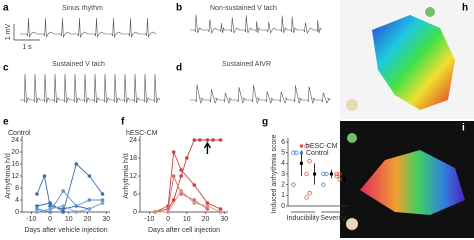 The width and height of the screenshot is (474, 240). What do you see at coordinates (8, 32) in the screenshot?
I see `scale-label: 1 mV` at bounding box center [8, 32].